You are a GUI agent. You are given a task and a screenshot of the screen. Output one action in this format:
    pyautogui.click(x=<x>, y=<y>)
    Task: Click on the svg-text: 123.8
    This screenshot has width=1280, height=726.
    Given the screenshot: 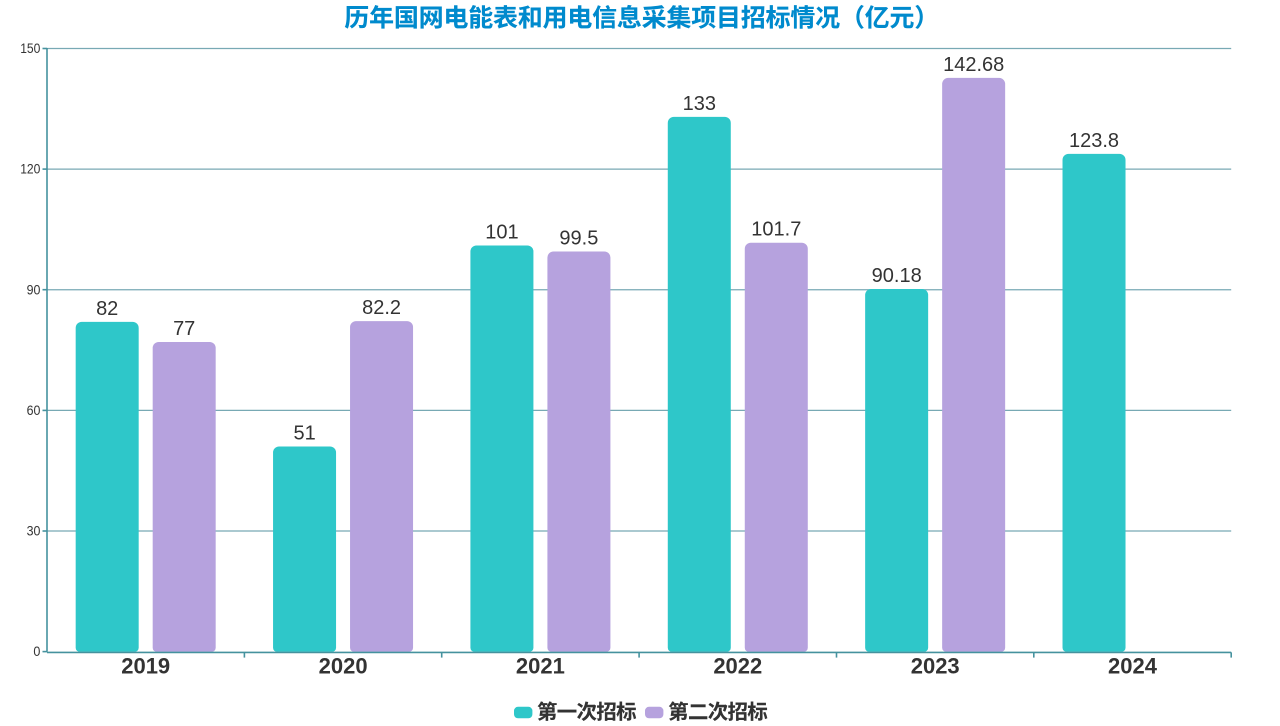 What is the action you would take?
    pyautogui.click(x=1094, y=141)
    